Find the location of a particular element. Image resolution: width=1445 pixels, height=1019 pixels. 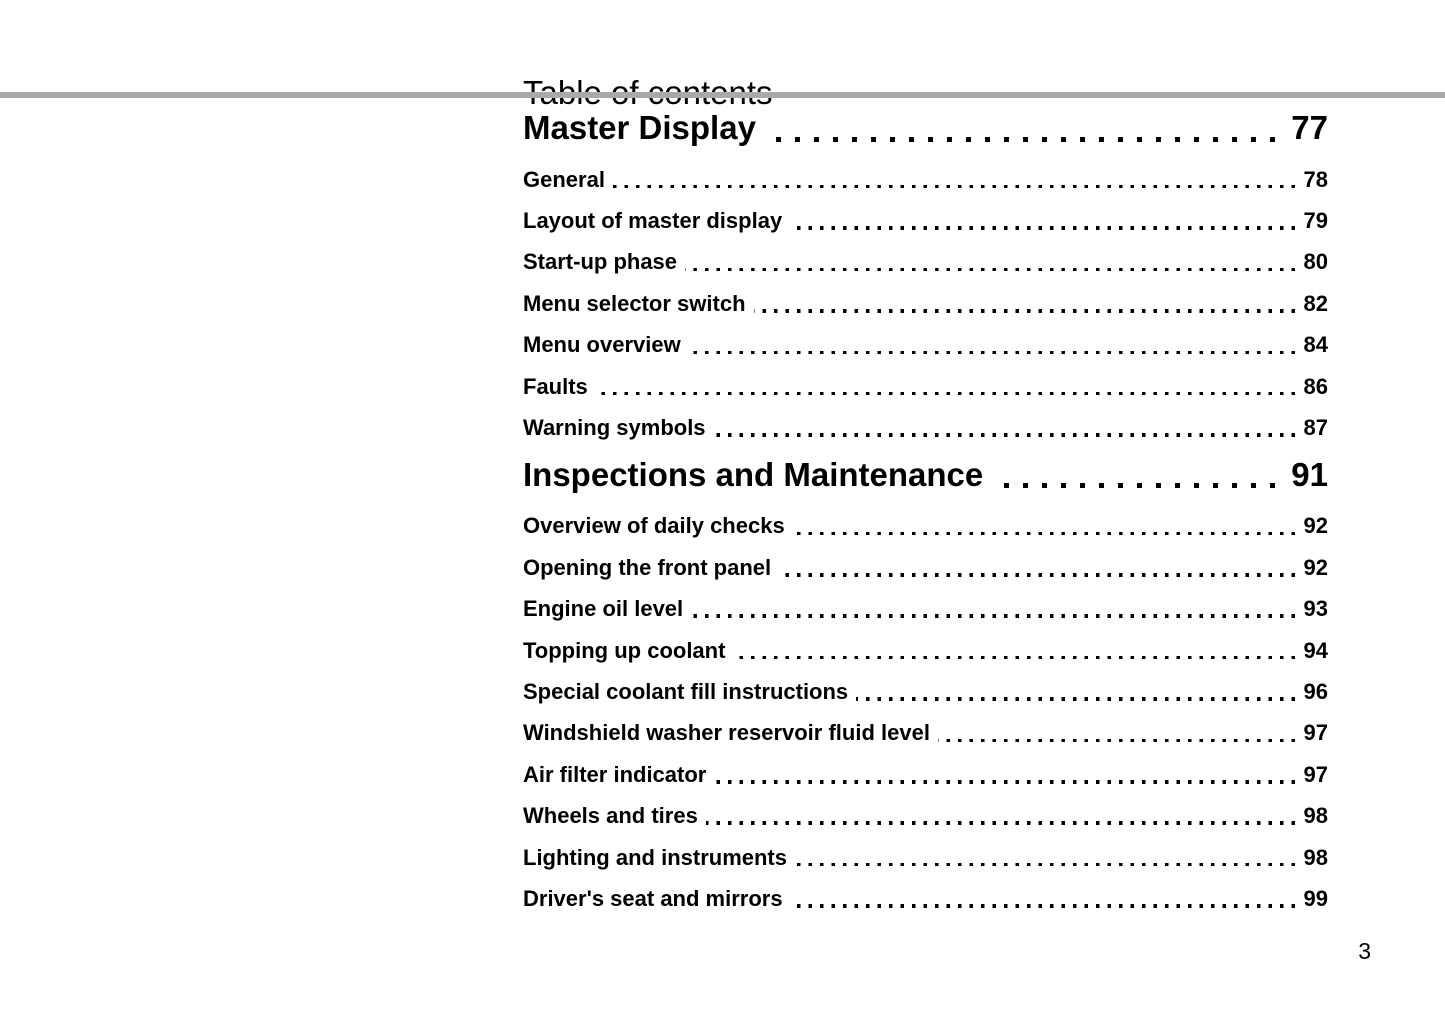

toc-entry-label: Topping up coolant is located at coordinates (624, 650).